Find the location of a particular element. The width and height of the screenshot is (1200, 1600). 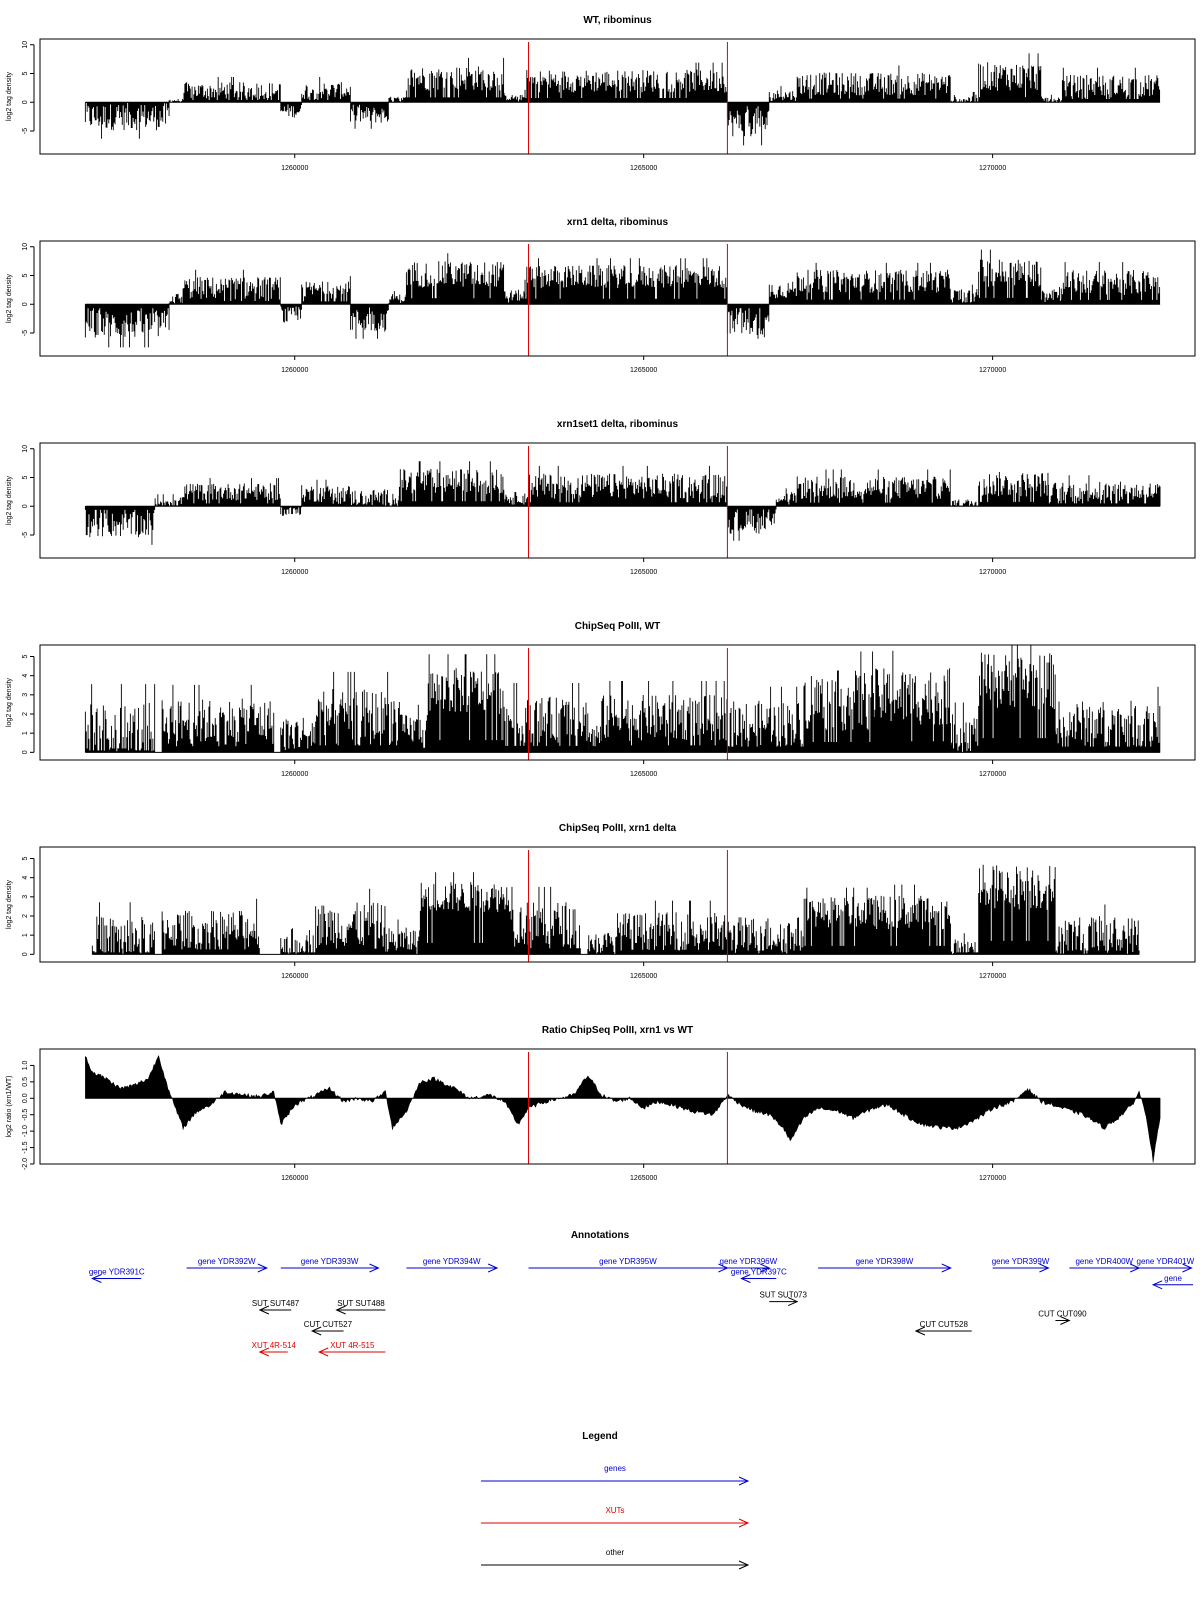

annotations-title: Annotations is located at coordinates (600, 1235).